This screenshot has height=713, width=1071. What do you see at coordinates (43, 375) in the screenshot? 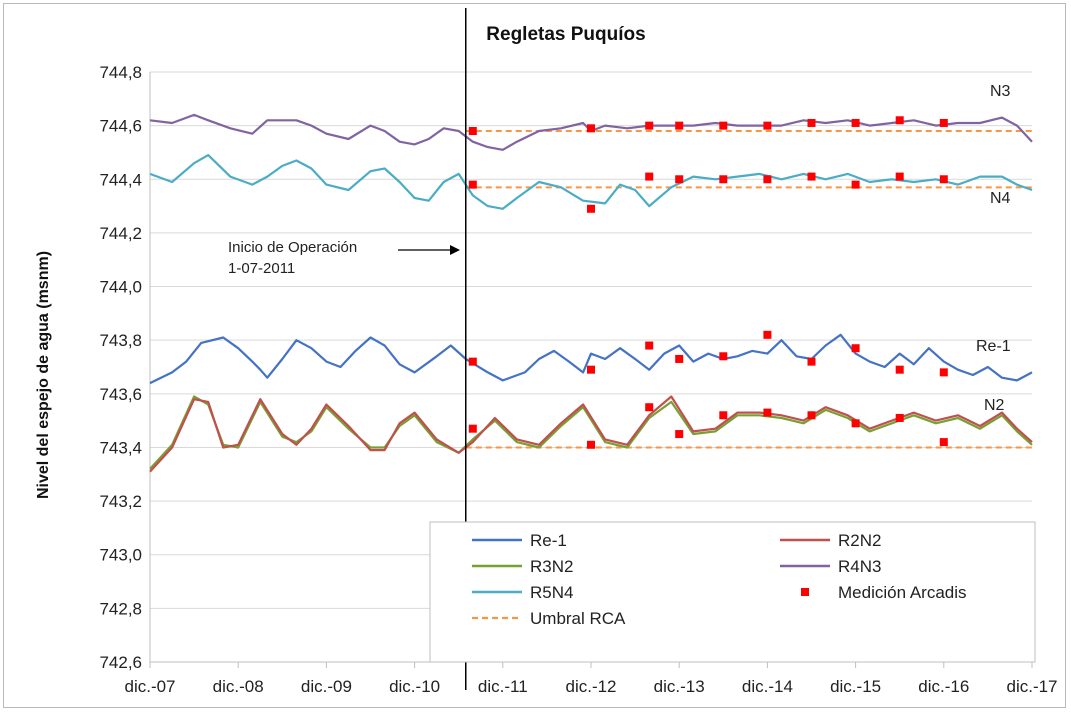
I see `y-axis-label: Nivel del espejo de agua (msnm)` at bounding box center [43, 375].